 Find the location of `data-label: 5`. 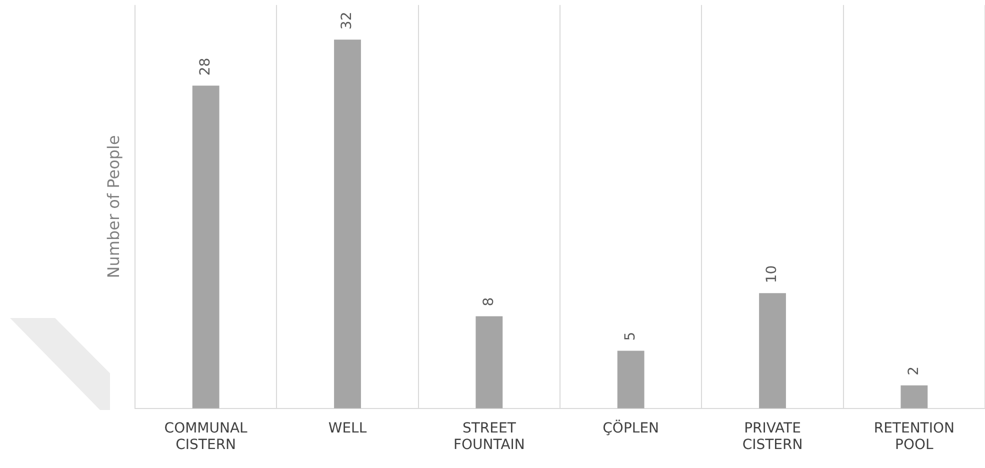

data-label: 5 is located at coordinates (630, 336).